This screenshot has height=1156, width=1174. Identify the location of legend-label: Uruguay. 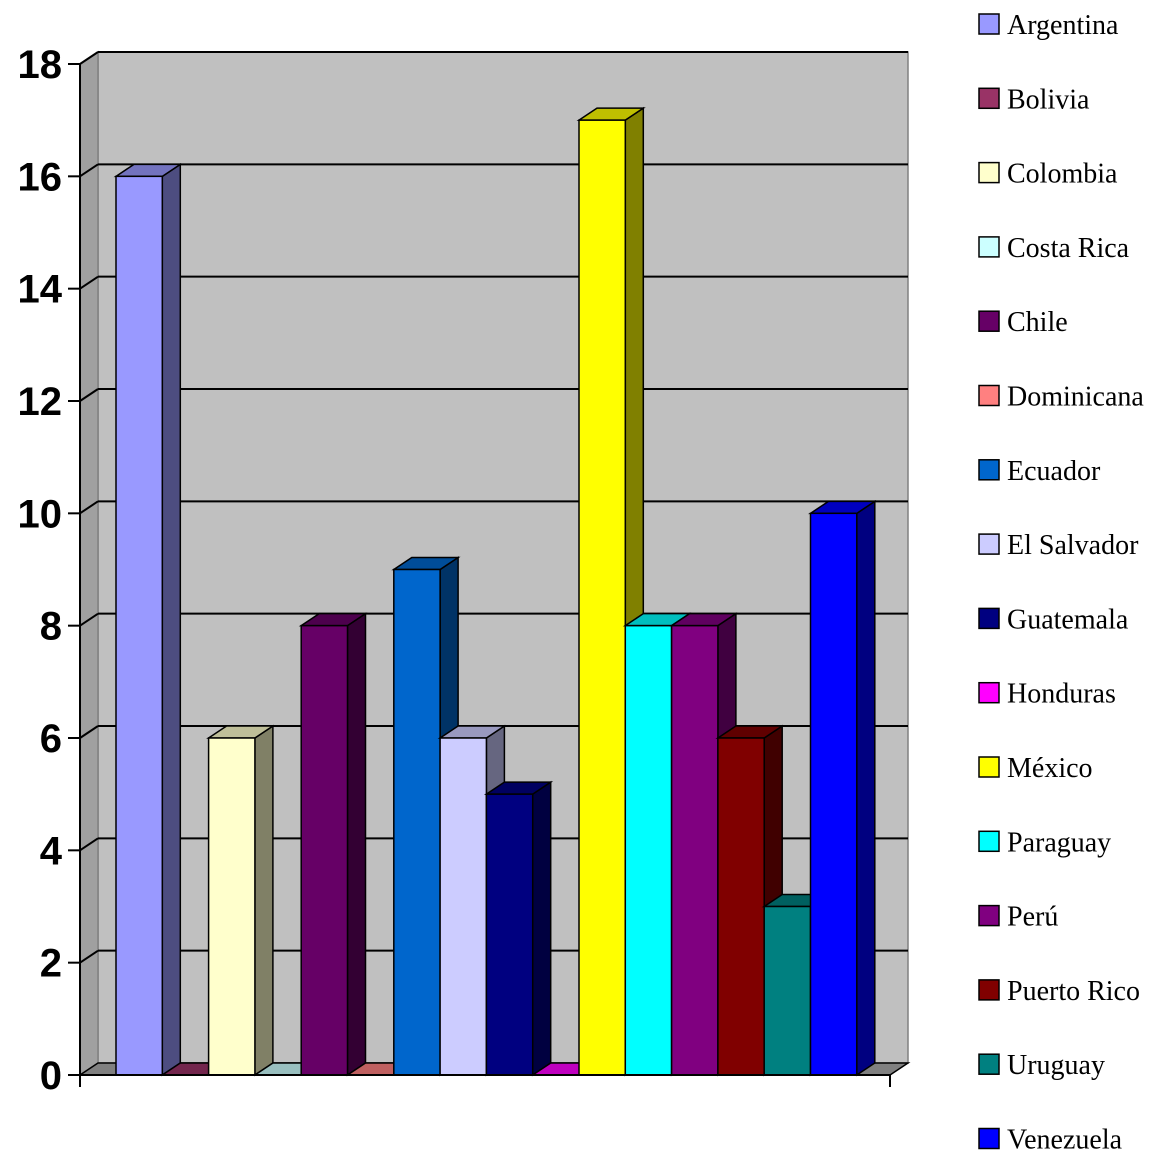
(1056, 1065).